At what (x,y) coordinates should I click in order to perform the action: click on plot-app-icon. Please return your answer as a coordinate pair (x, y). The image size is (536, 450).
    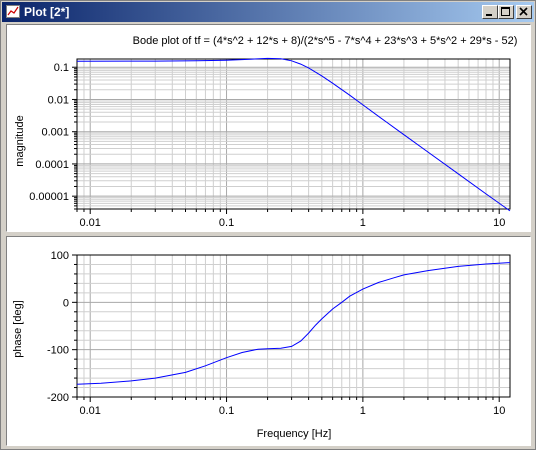
    Looking at the image, I should click on (13, 11).